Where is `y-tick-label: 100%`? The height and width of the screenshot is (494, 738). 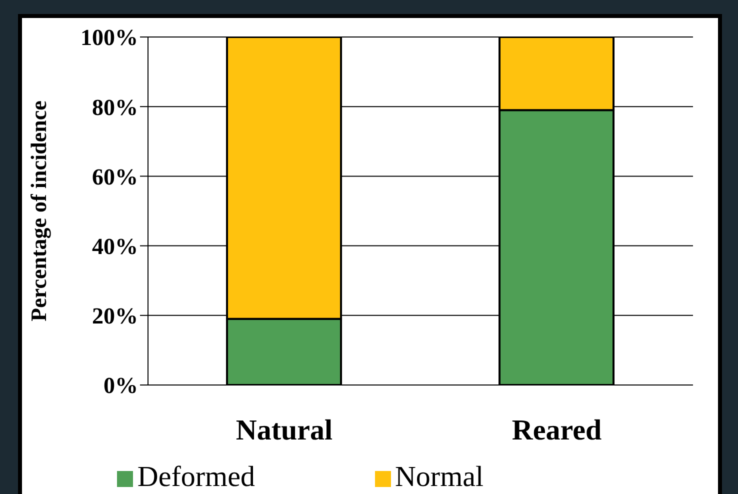
y-tick-label: 100% is located at coordinates (109, 37).